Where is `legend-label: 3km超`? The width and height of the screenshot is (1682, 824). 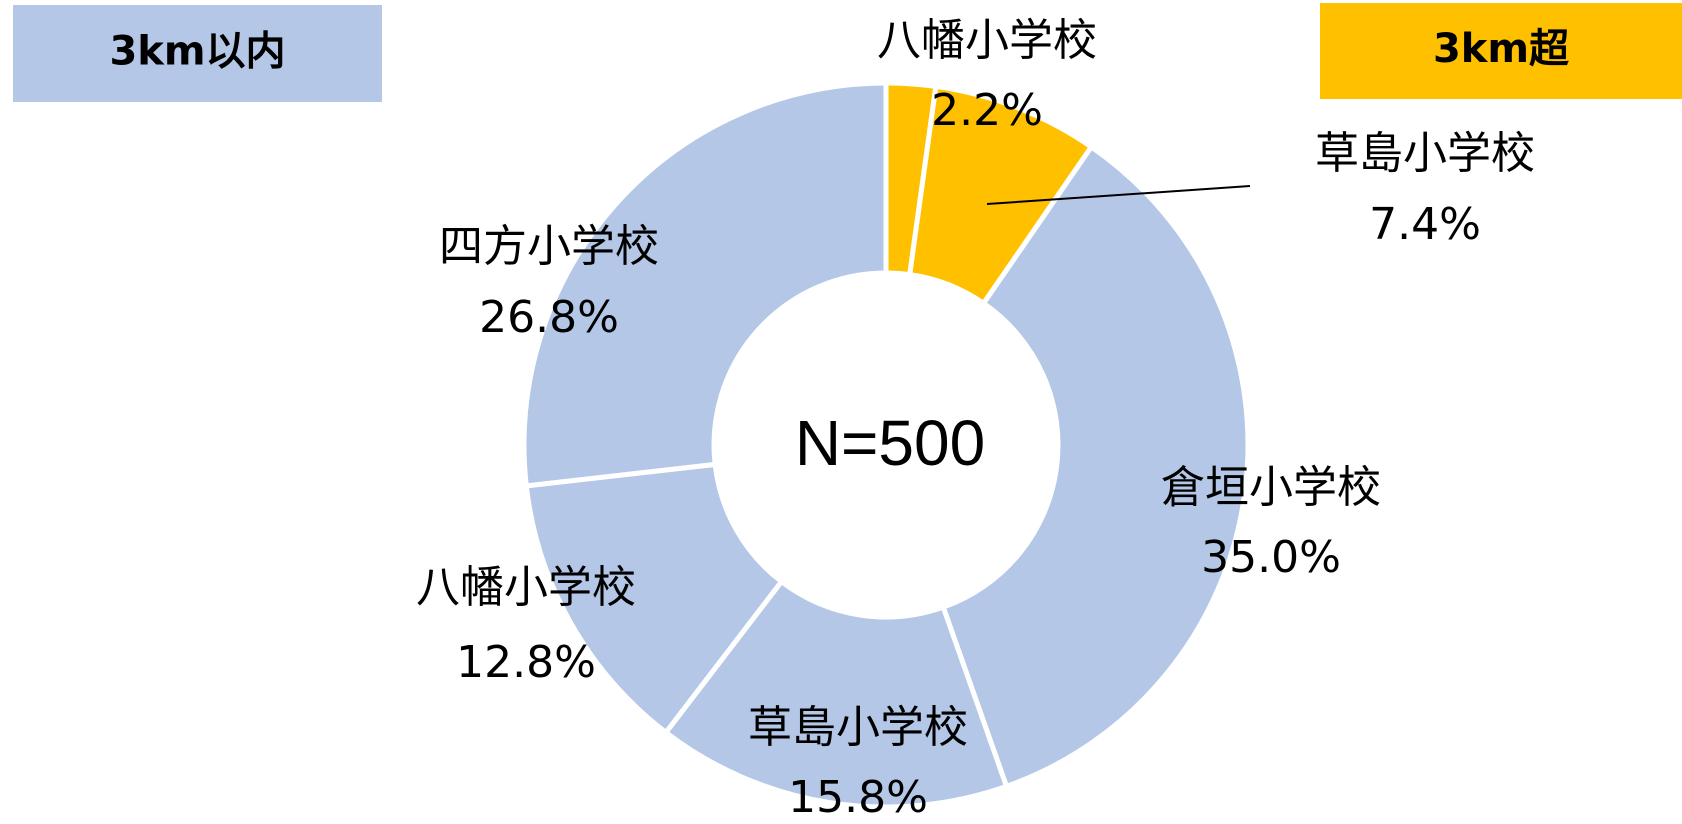
legend-label: 3km超 is located at coordinates (1501, 49).